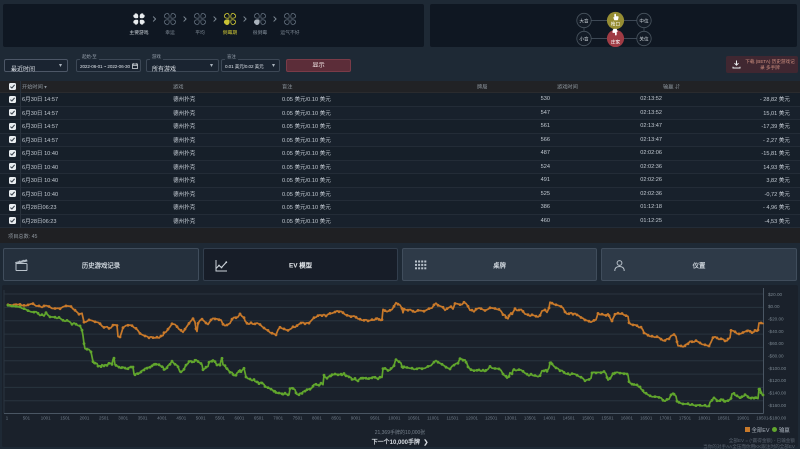 The width and height of the screenshot is (800, 449). Describe the element at coordinates (777, 405) in the screenshot. I see `svg-text: -$160.00` at that location.